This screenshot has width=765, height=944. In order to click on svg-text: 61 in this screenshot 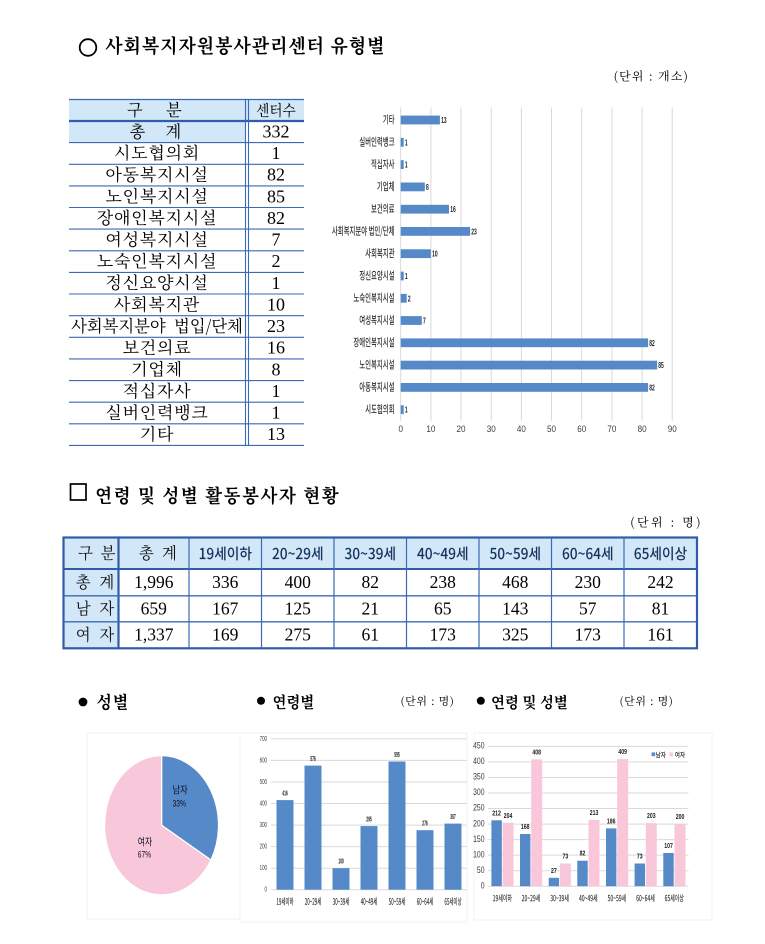, I will do `click(370, 635)`.